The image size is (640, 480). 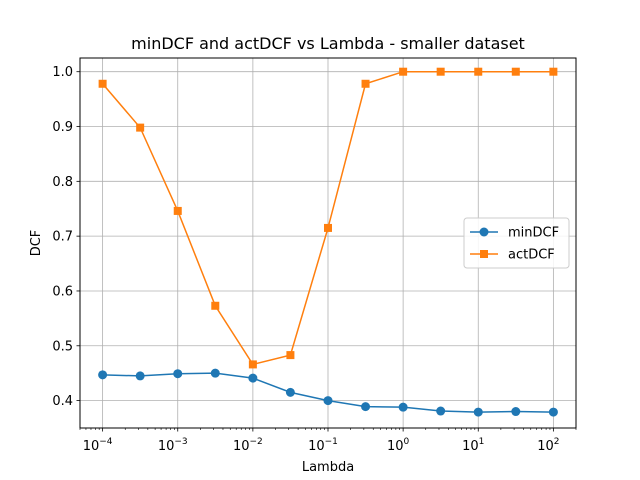 What do you see at coordinates (62, 237) in the screenshot?
I see `y-tick-label: 0.7` at bounding box center [62, 237].